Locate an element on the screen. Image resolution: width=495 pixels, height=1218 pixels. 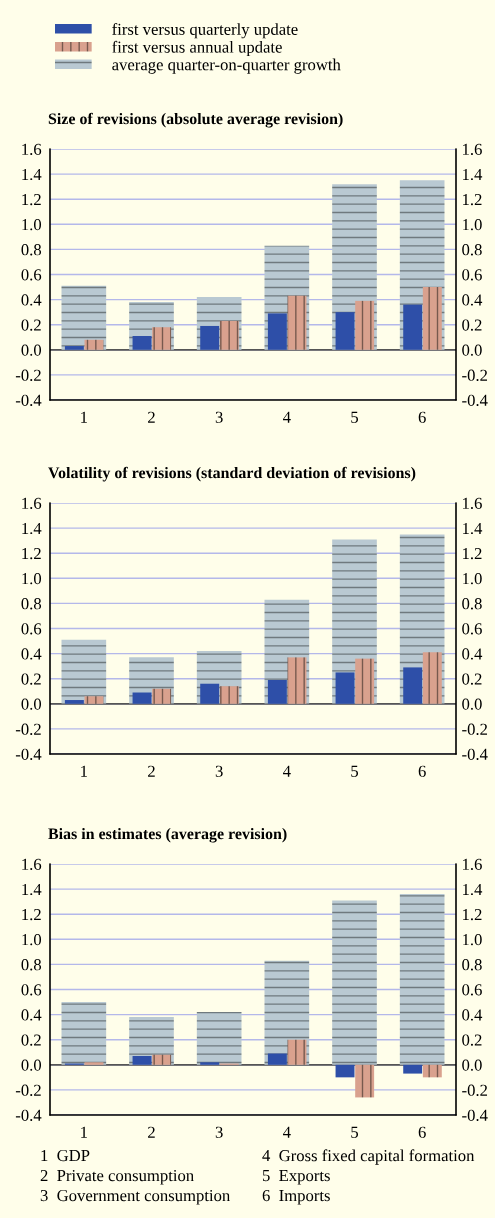
text: 6 Imports is located at coordinates (296, 1197).